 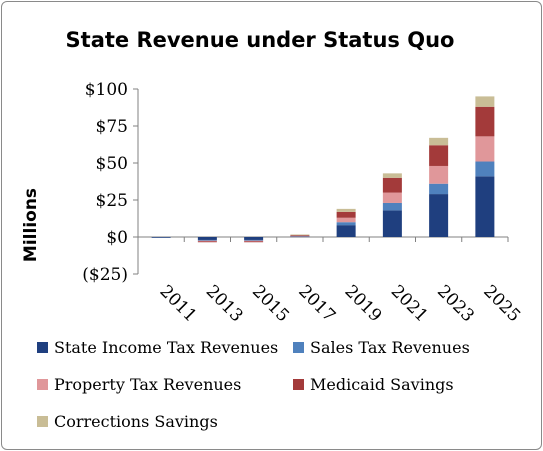 I want to click on chart-title: State Revenue under Status Quo, so click(x=260, y=40).